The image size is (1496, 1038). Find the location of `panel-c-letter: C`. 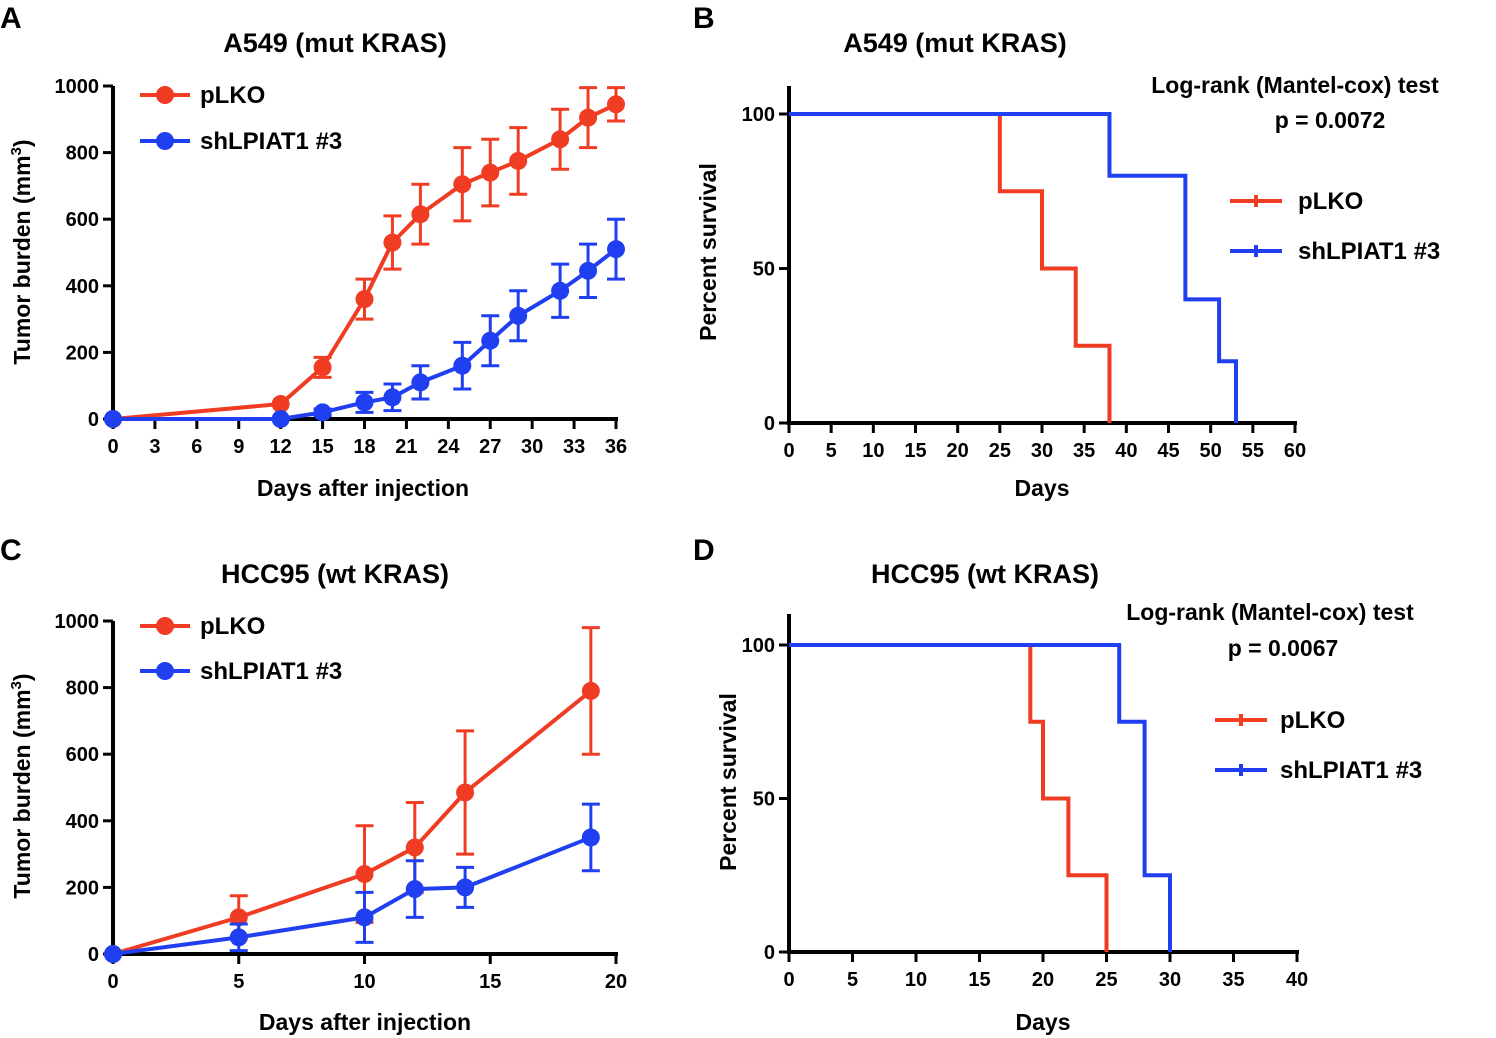

panel-c-letter: C is located at coordinates (11, 550).